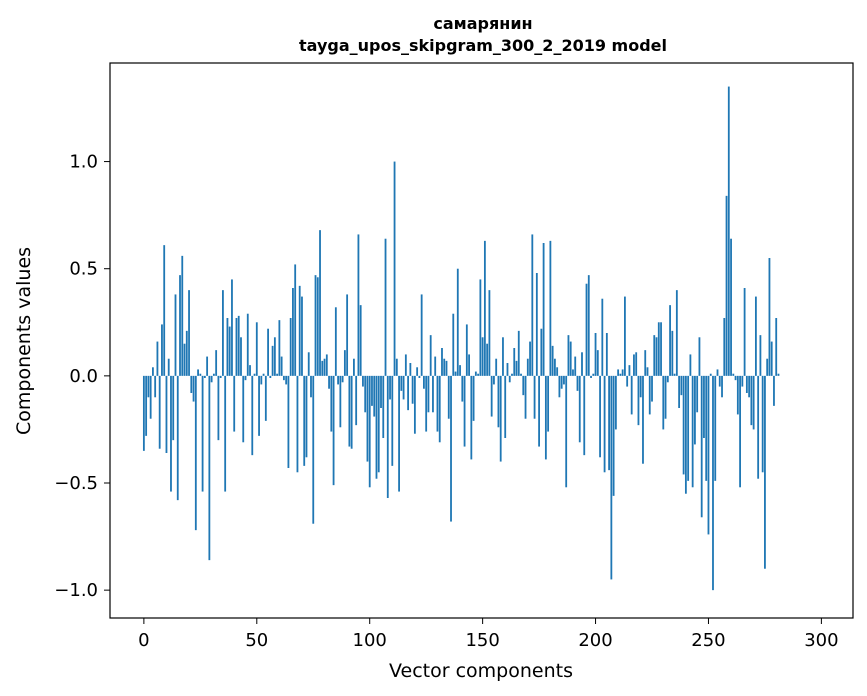 The height and width of the screenshot is (696, 867). What do you see at coordinates (256, 640) in the screenshot?
I see `x-tick-label: 50` at bounding box center [256, 640].